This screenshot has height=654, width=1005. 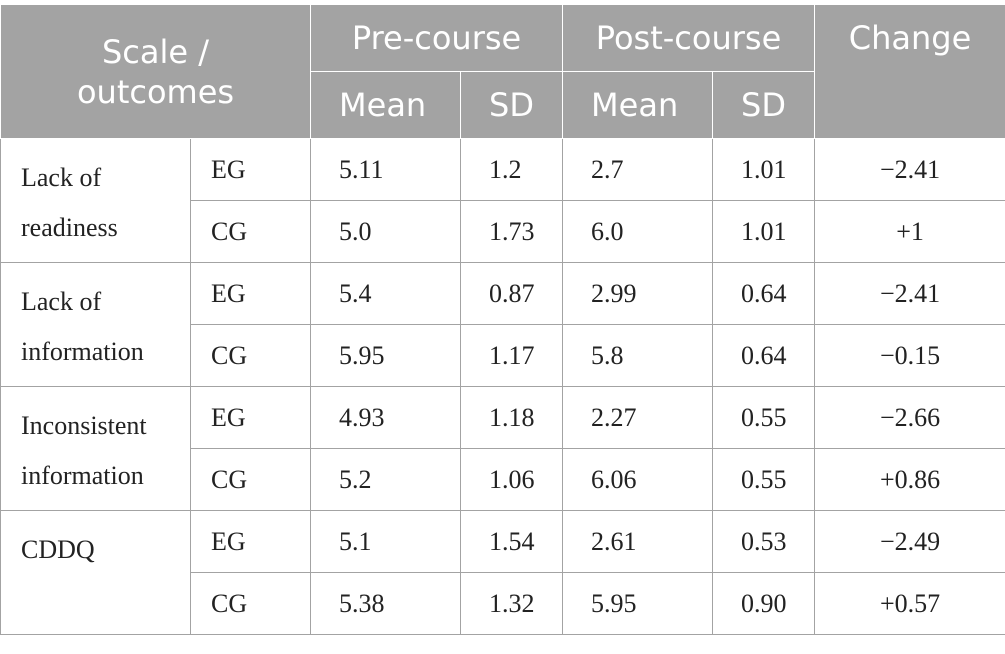 I want to click on post-sd-cell: 0.90, so click(x=764, y=603).